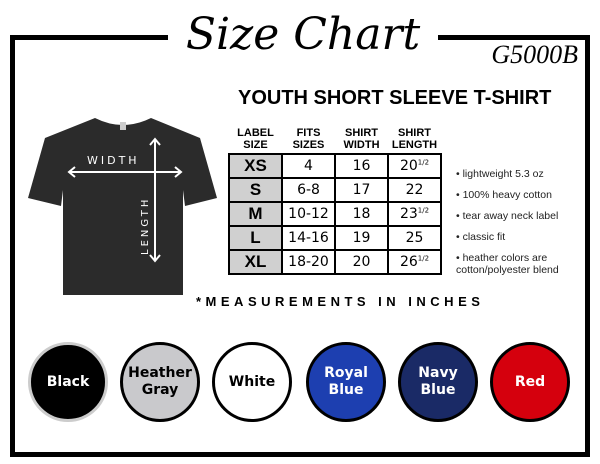 This screenshot has width=600, height=464. What do you see at coordinates (255, 262) in the screenshot?
I see `size-cell: XL` at bounding box center [255, 262].